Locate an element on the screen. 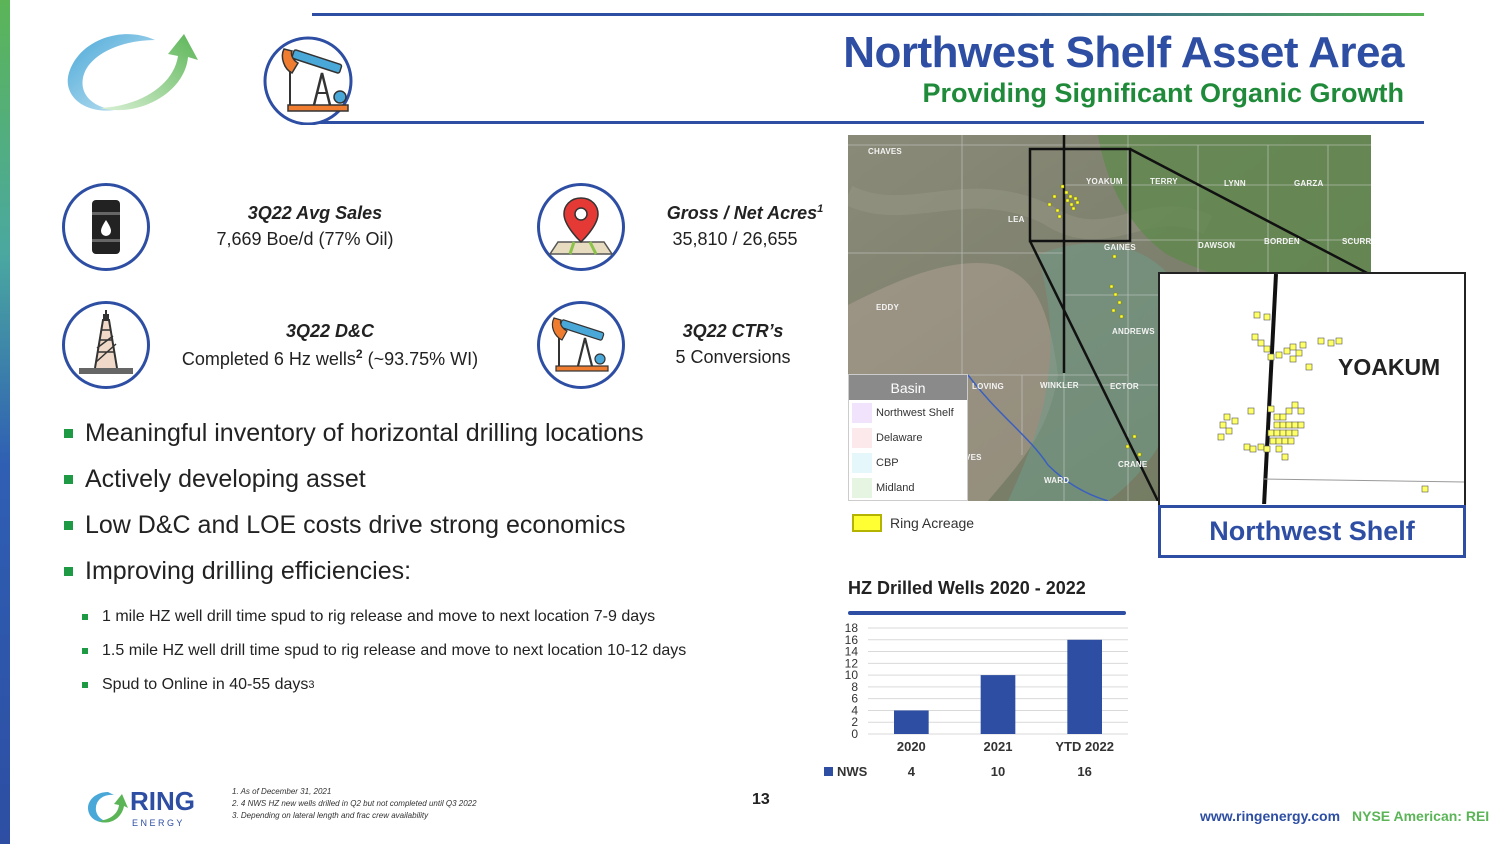  stat-dc-value: Completed 6 Hz wells2 (~93.75% WI) is located at coordinates (330, 358).